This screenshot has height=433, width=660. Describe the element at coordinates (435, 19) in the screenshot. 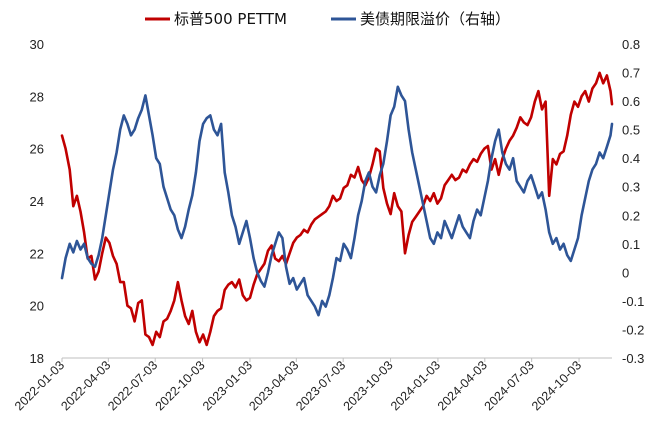

I see `legend-label-term-premium: 美债期限溢价（右轴）` at that location.